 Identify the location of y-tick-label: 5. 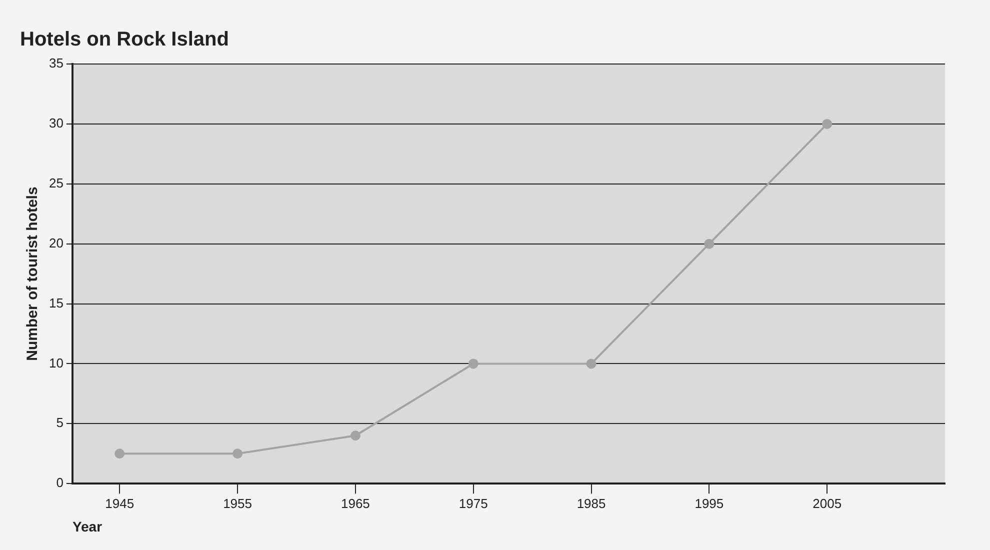
(60, 422).